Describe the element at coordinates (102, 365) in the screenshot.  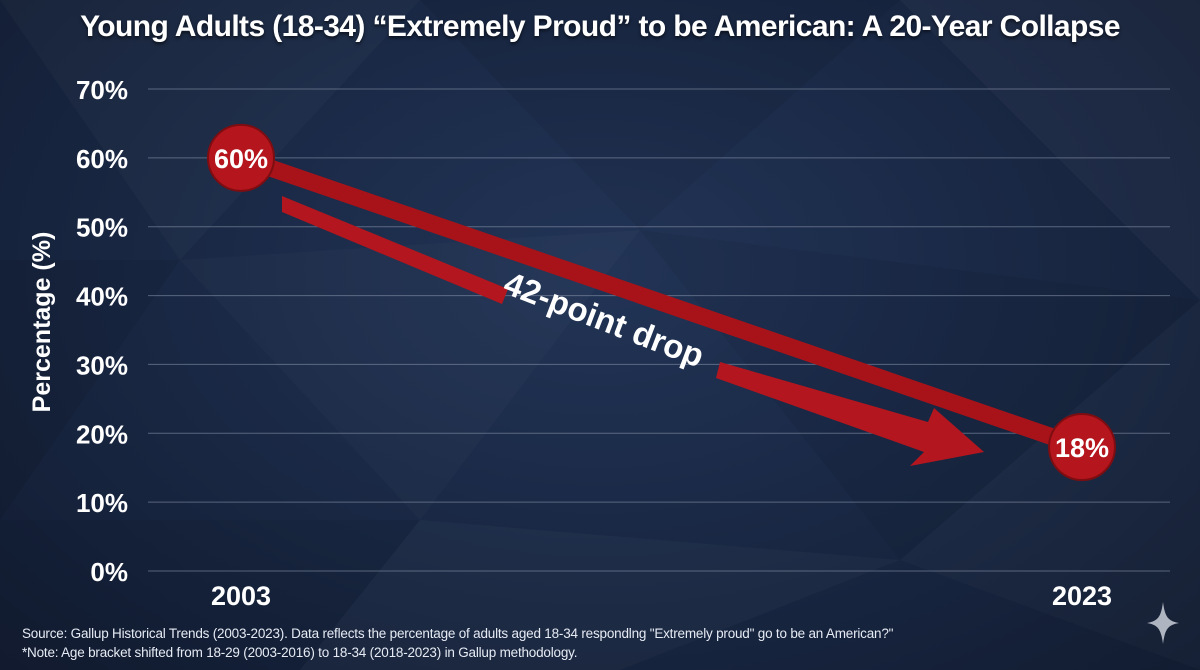
I see `y-tick-label: 30%` at that location.